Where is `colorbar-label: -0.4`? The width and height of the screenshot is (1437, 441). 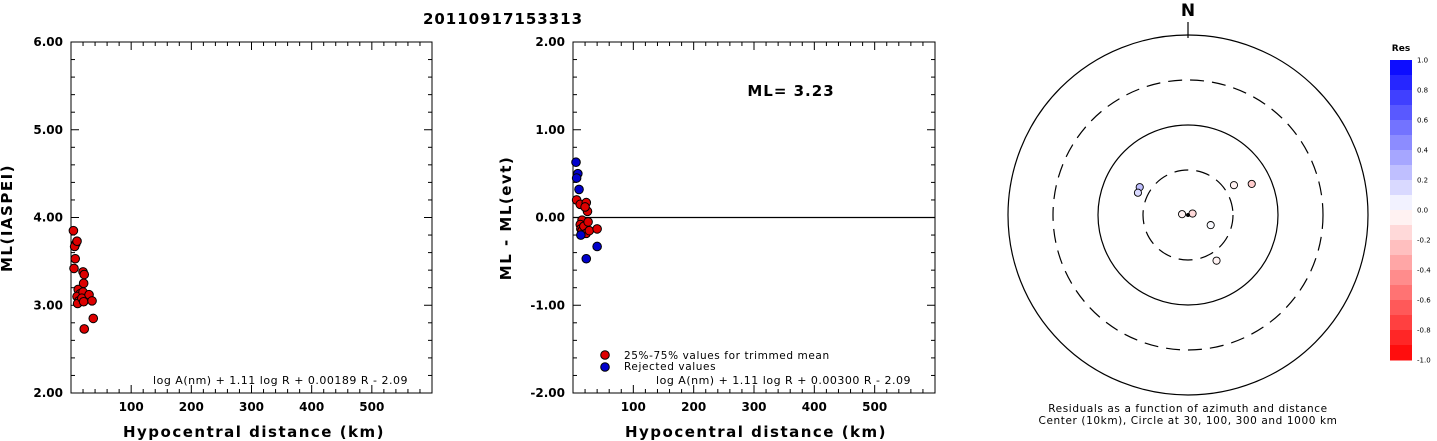 colorbar-label: -0.4 is located at coordinates (1424, 271).